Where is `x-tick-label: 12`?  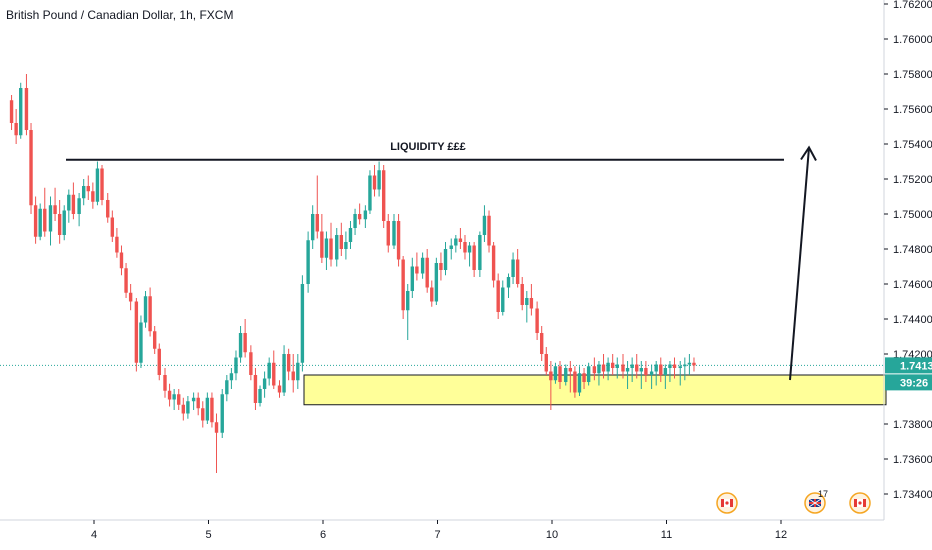 x-tick-label: 12 is located at coordinates (781, 535).